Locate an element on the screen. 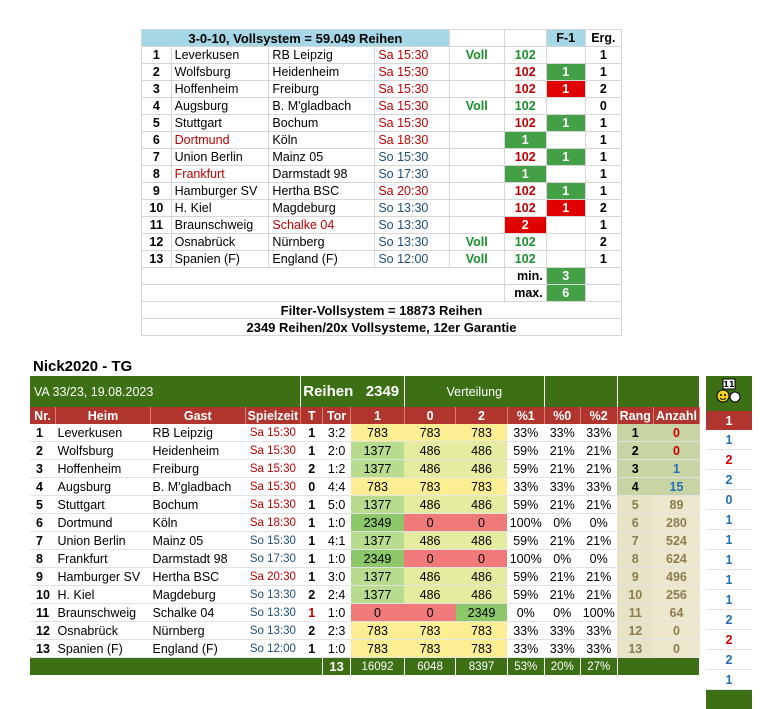 This screenshot has height=709, width=774. header-pct-2: %2 is located at coordinates (598, 415).